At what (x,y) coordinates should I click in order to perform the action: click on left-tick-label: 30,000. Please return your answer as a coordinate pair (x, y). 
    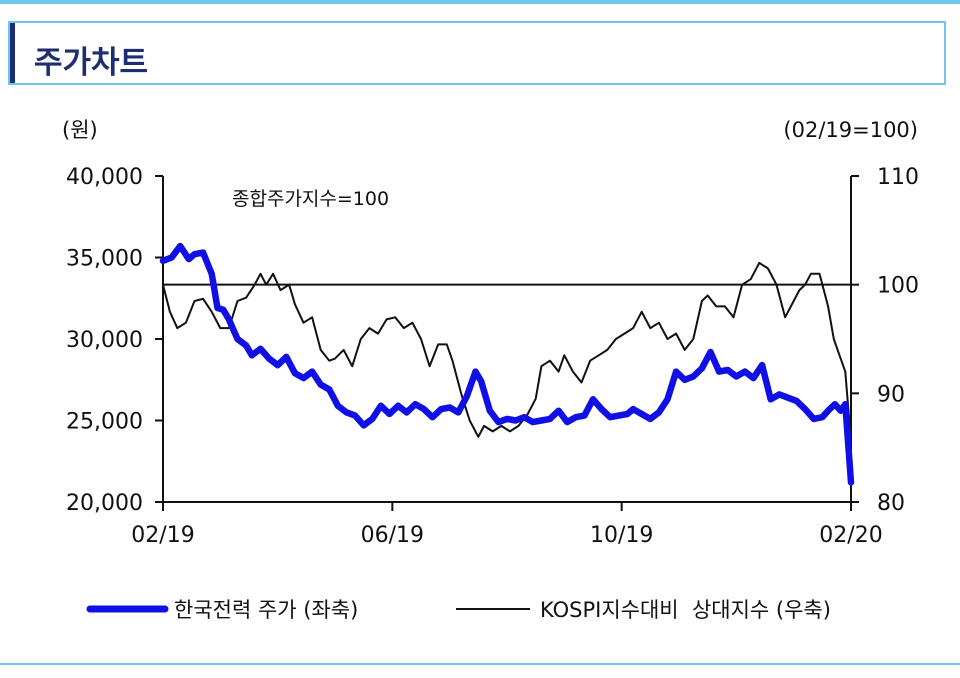
    Looking at the image, I should click on (104, 340).